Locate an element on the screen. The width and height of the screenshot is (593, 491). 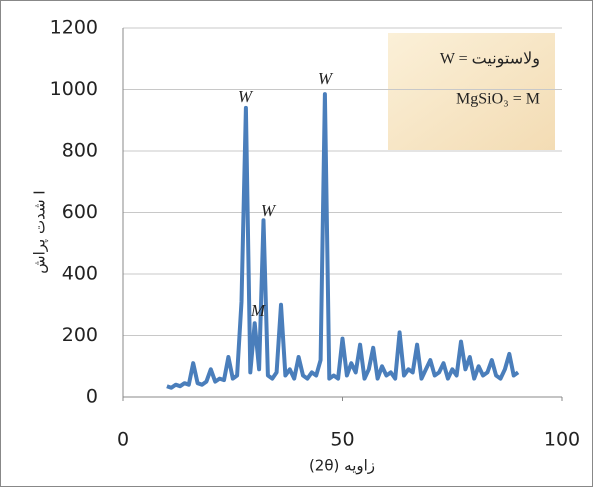
legend-line: W = ولاستونیت is located at coordinates (490, 59).